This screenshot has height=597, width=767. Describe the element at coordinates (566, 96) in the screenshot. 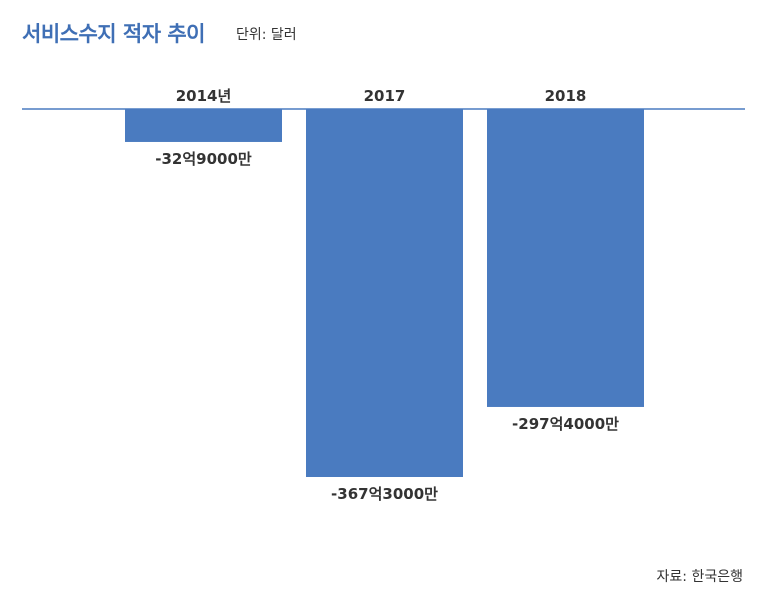

I see `category-label-2: 2018` at that location.